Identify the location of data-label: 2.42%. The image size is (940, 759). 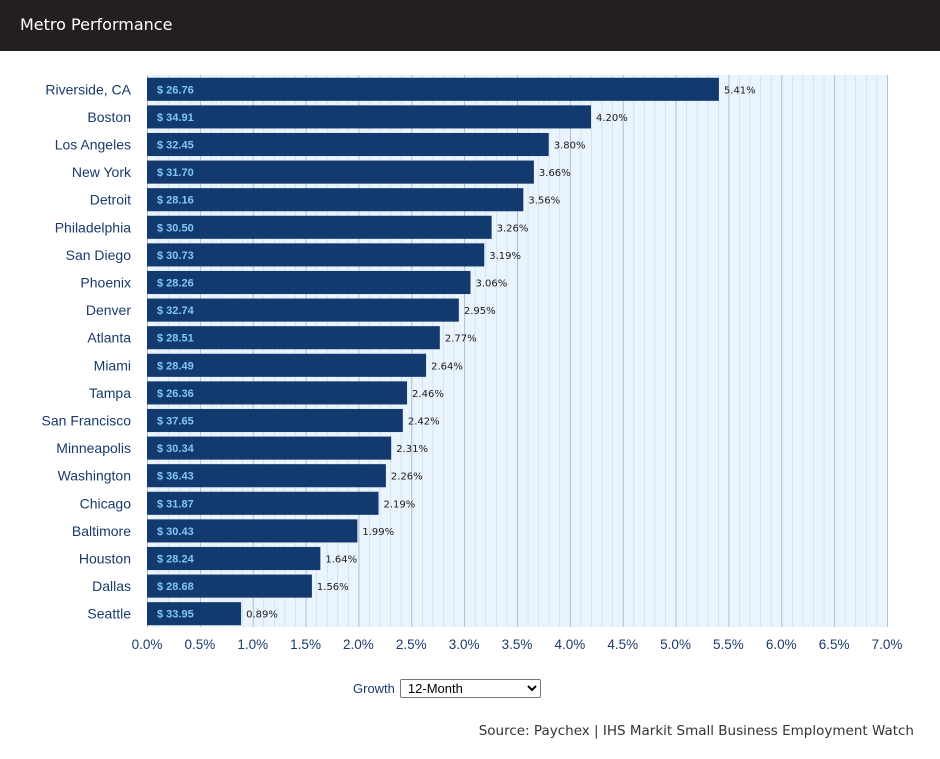
(424, 422).